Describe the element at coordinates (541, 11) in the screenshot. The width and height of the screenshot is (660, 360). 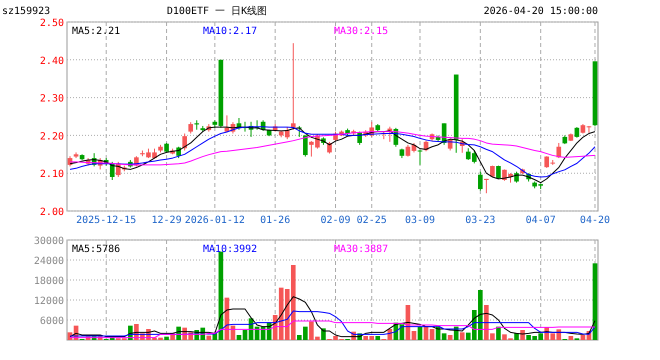
I see `text: 2026-04-20 15:00:00` at that location.